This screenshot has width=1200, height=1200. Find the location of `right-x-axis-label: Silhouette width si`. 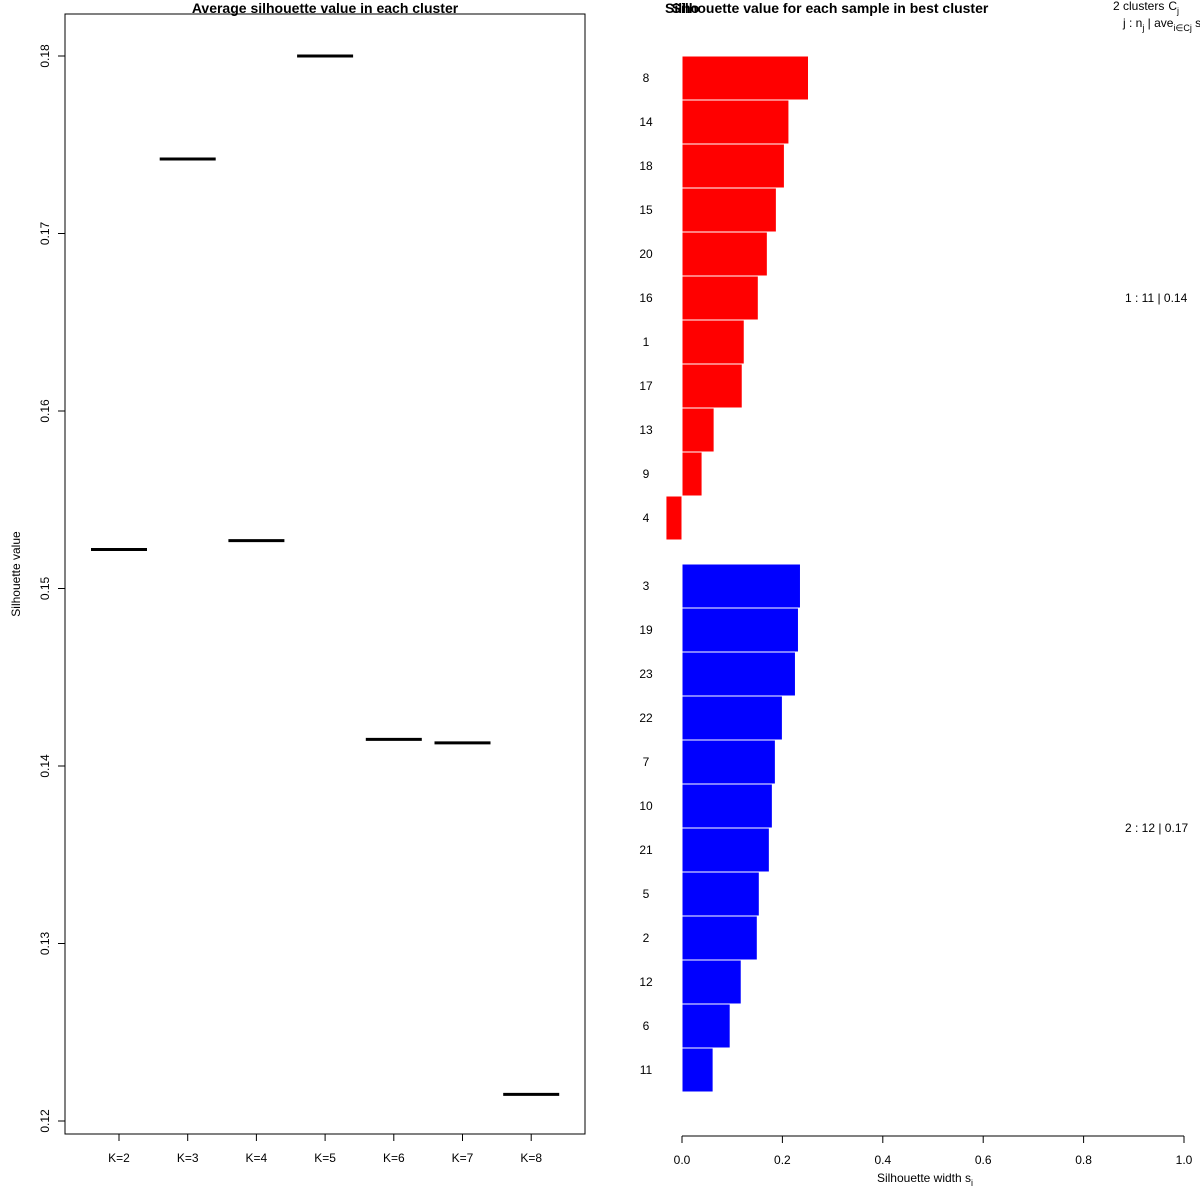

right-x-axis-label: Silhouette width si is located at coordinates (925, 1179).